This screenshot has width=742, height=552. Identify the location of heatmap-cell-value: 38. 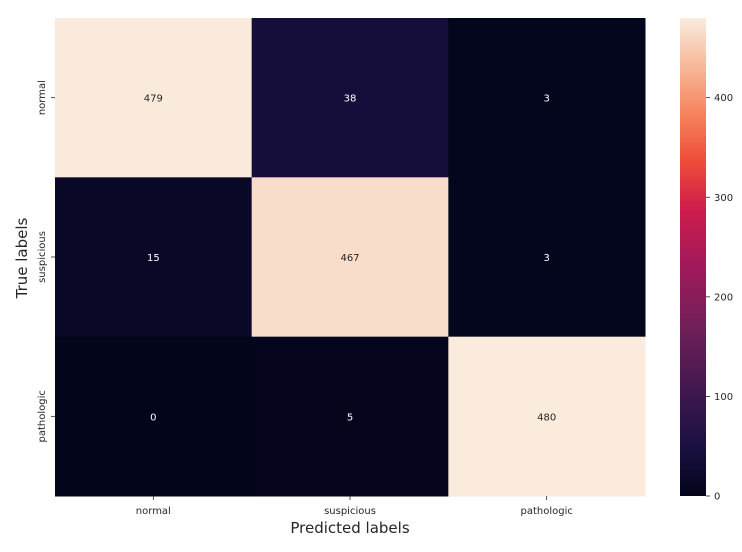
(350, 99).